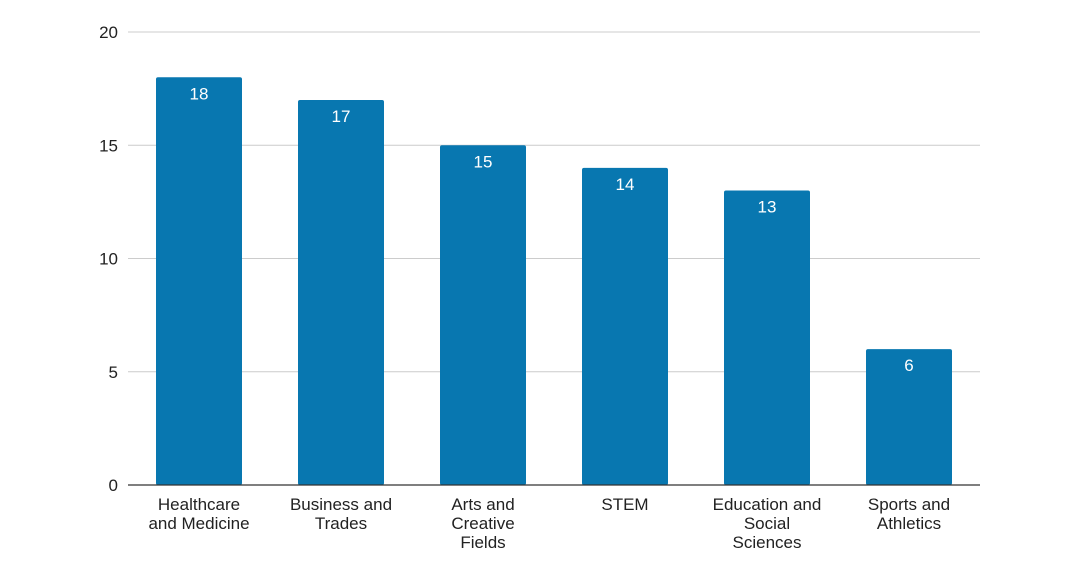 The image size is (1076, 580). What do you see at coordinates (767, 207) in the screenshot?
I see `data-label-4: 13` at bounding box center [767, 207].